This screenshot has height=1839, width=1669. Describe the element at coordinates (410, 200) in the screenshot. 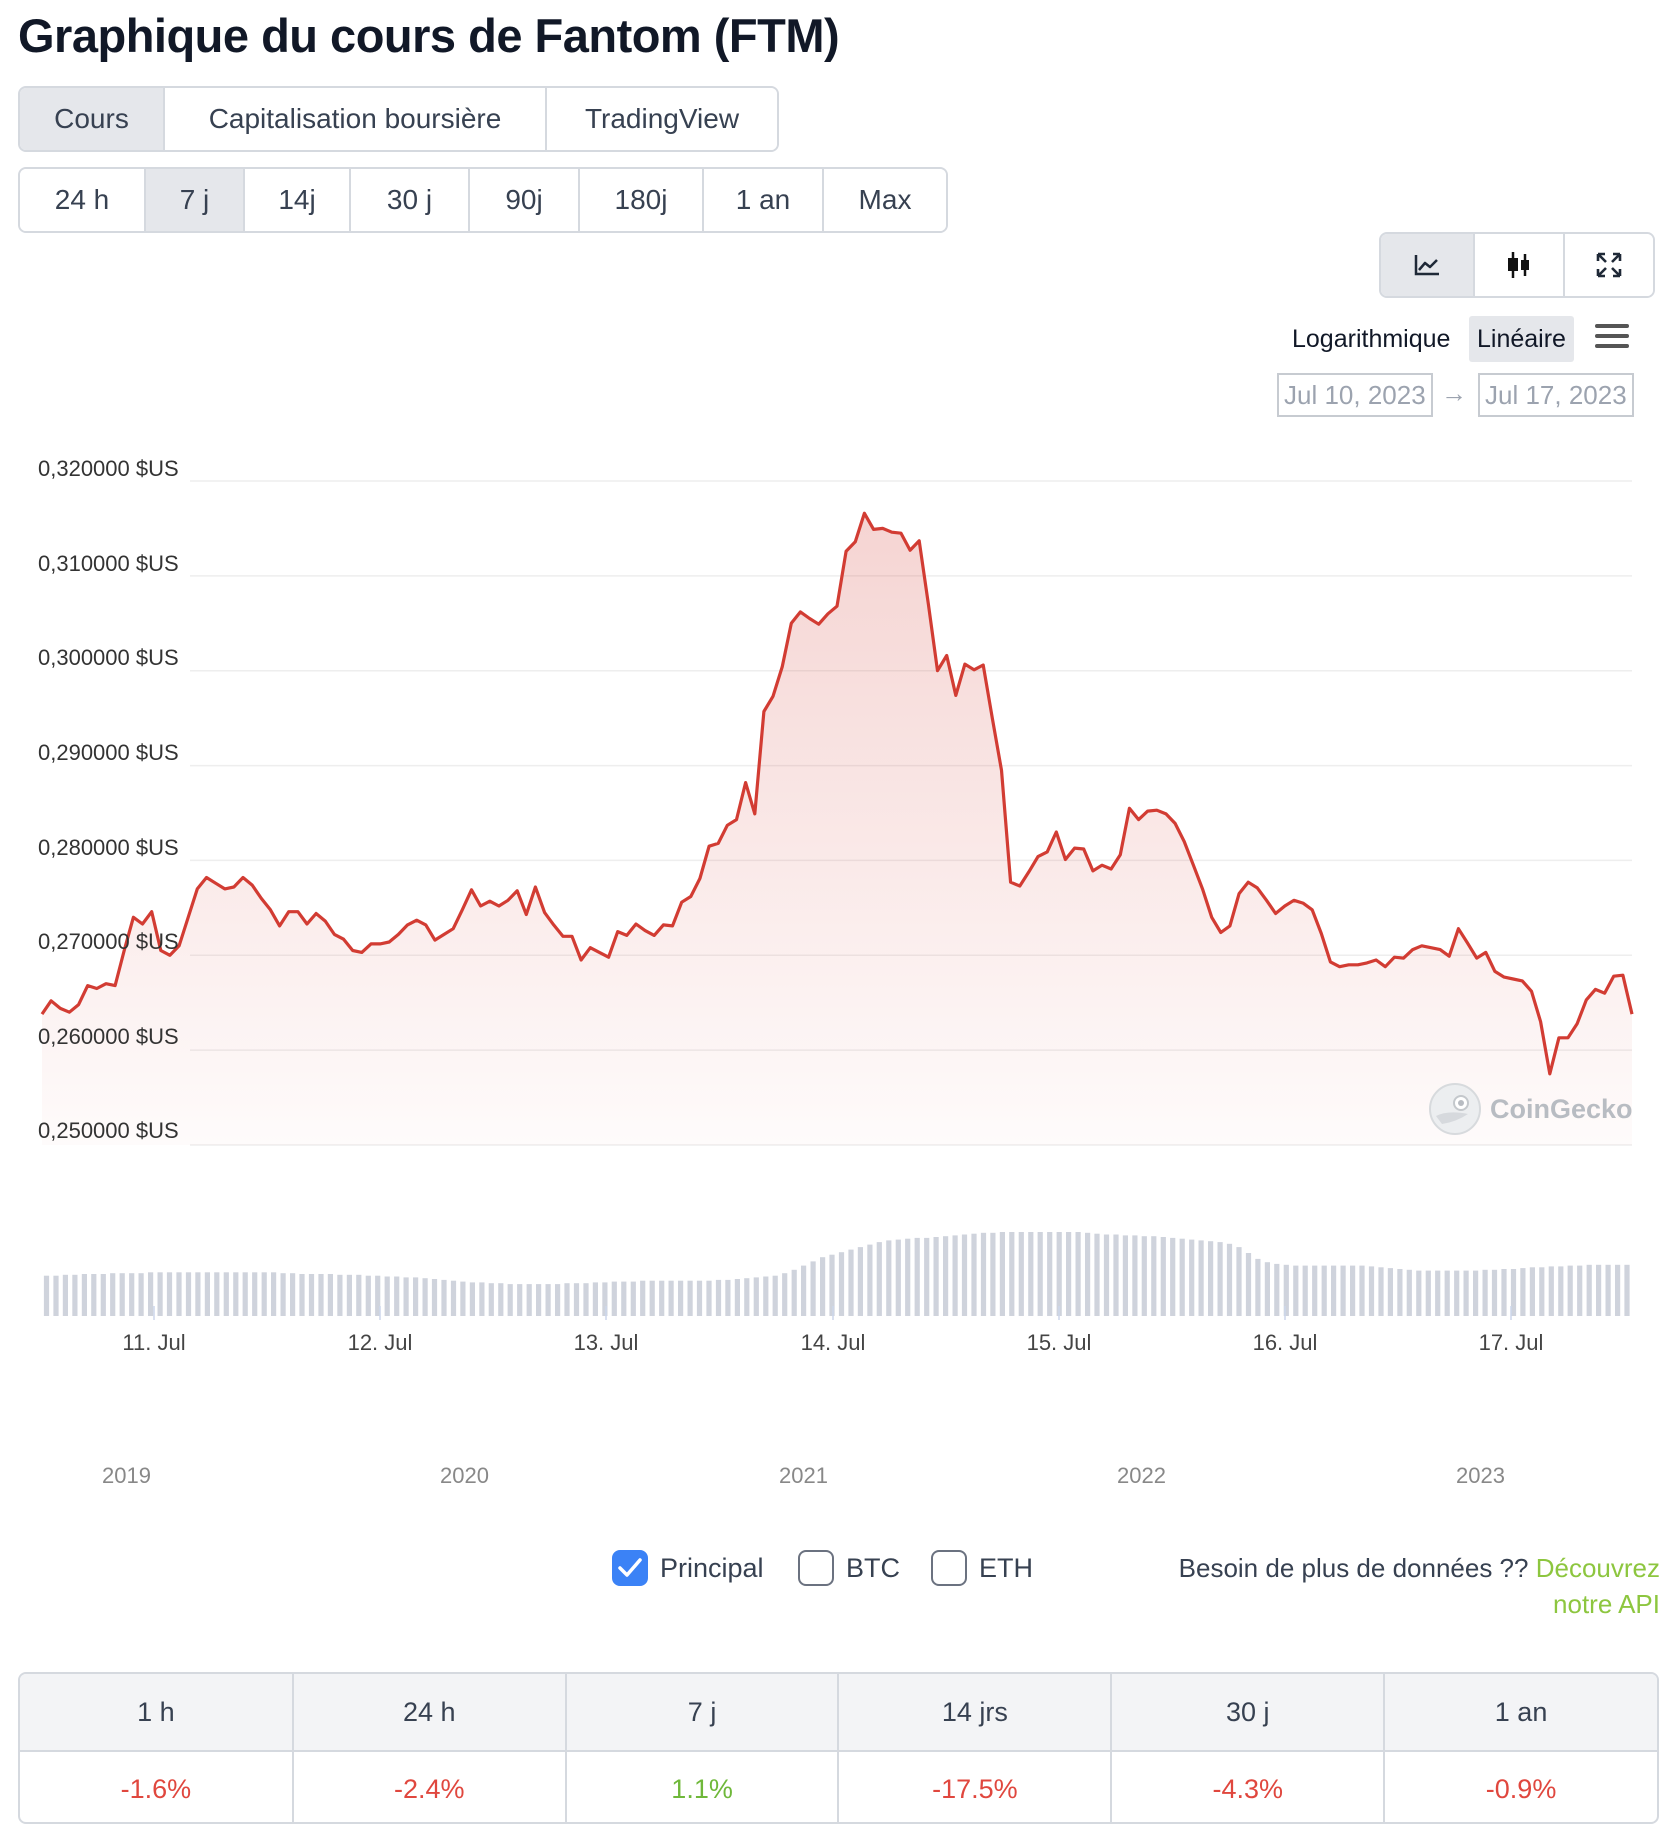

I see `range-30d: 30 j` at that location.